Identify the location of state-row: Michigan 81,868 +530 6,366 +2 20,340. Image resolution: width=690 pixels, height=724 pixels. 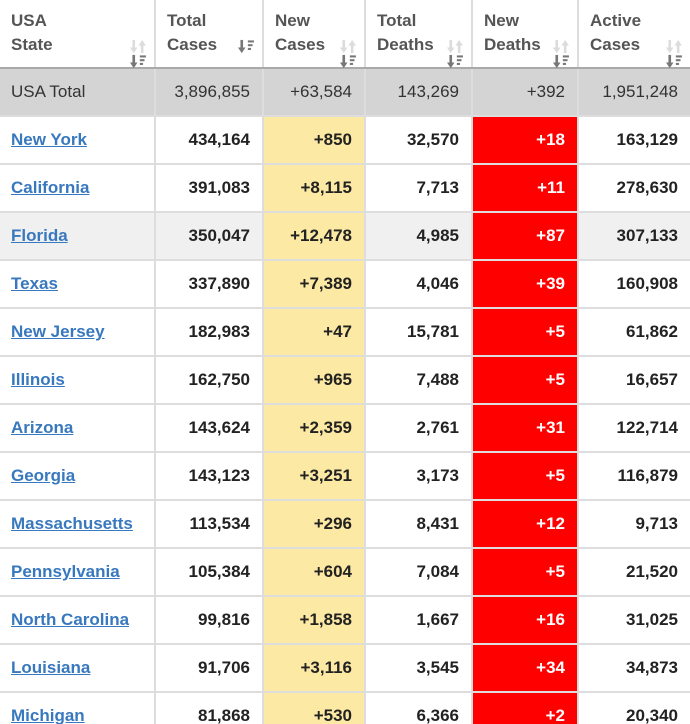
(345, 708).